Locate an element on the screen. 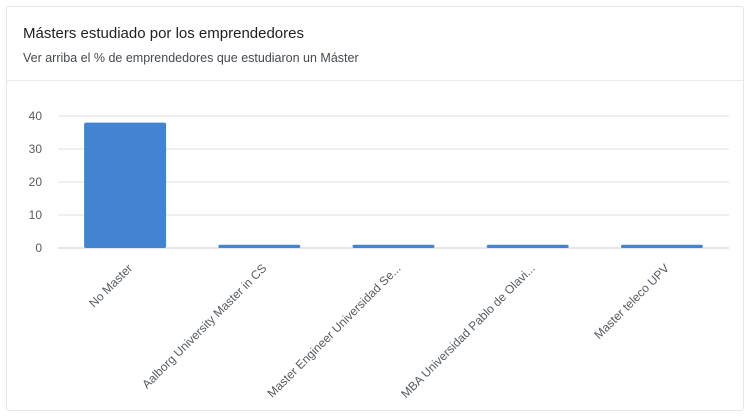  x-tick-label: Aalborg University Master in CS is located at coordinates (204, 326).